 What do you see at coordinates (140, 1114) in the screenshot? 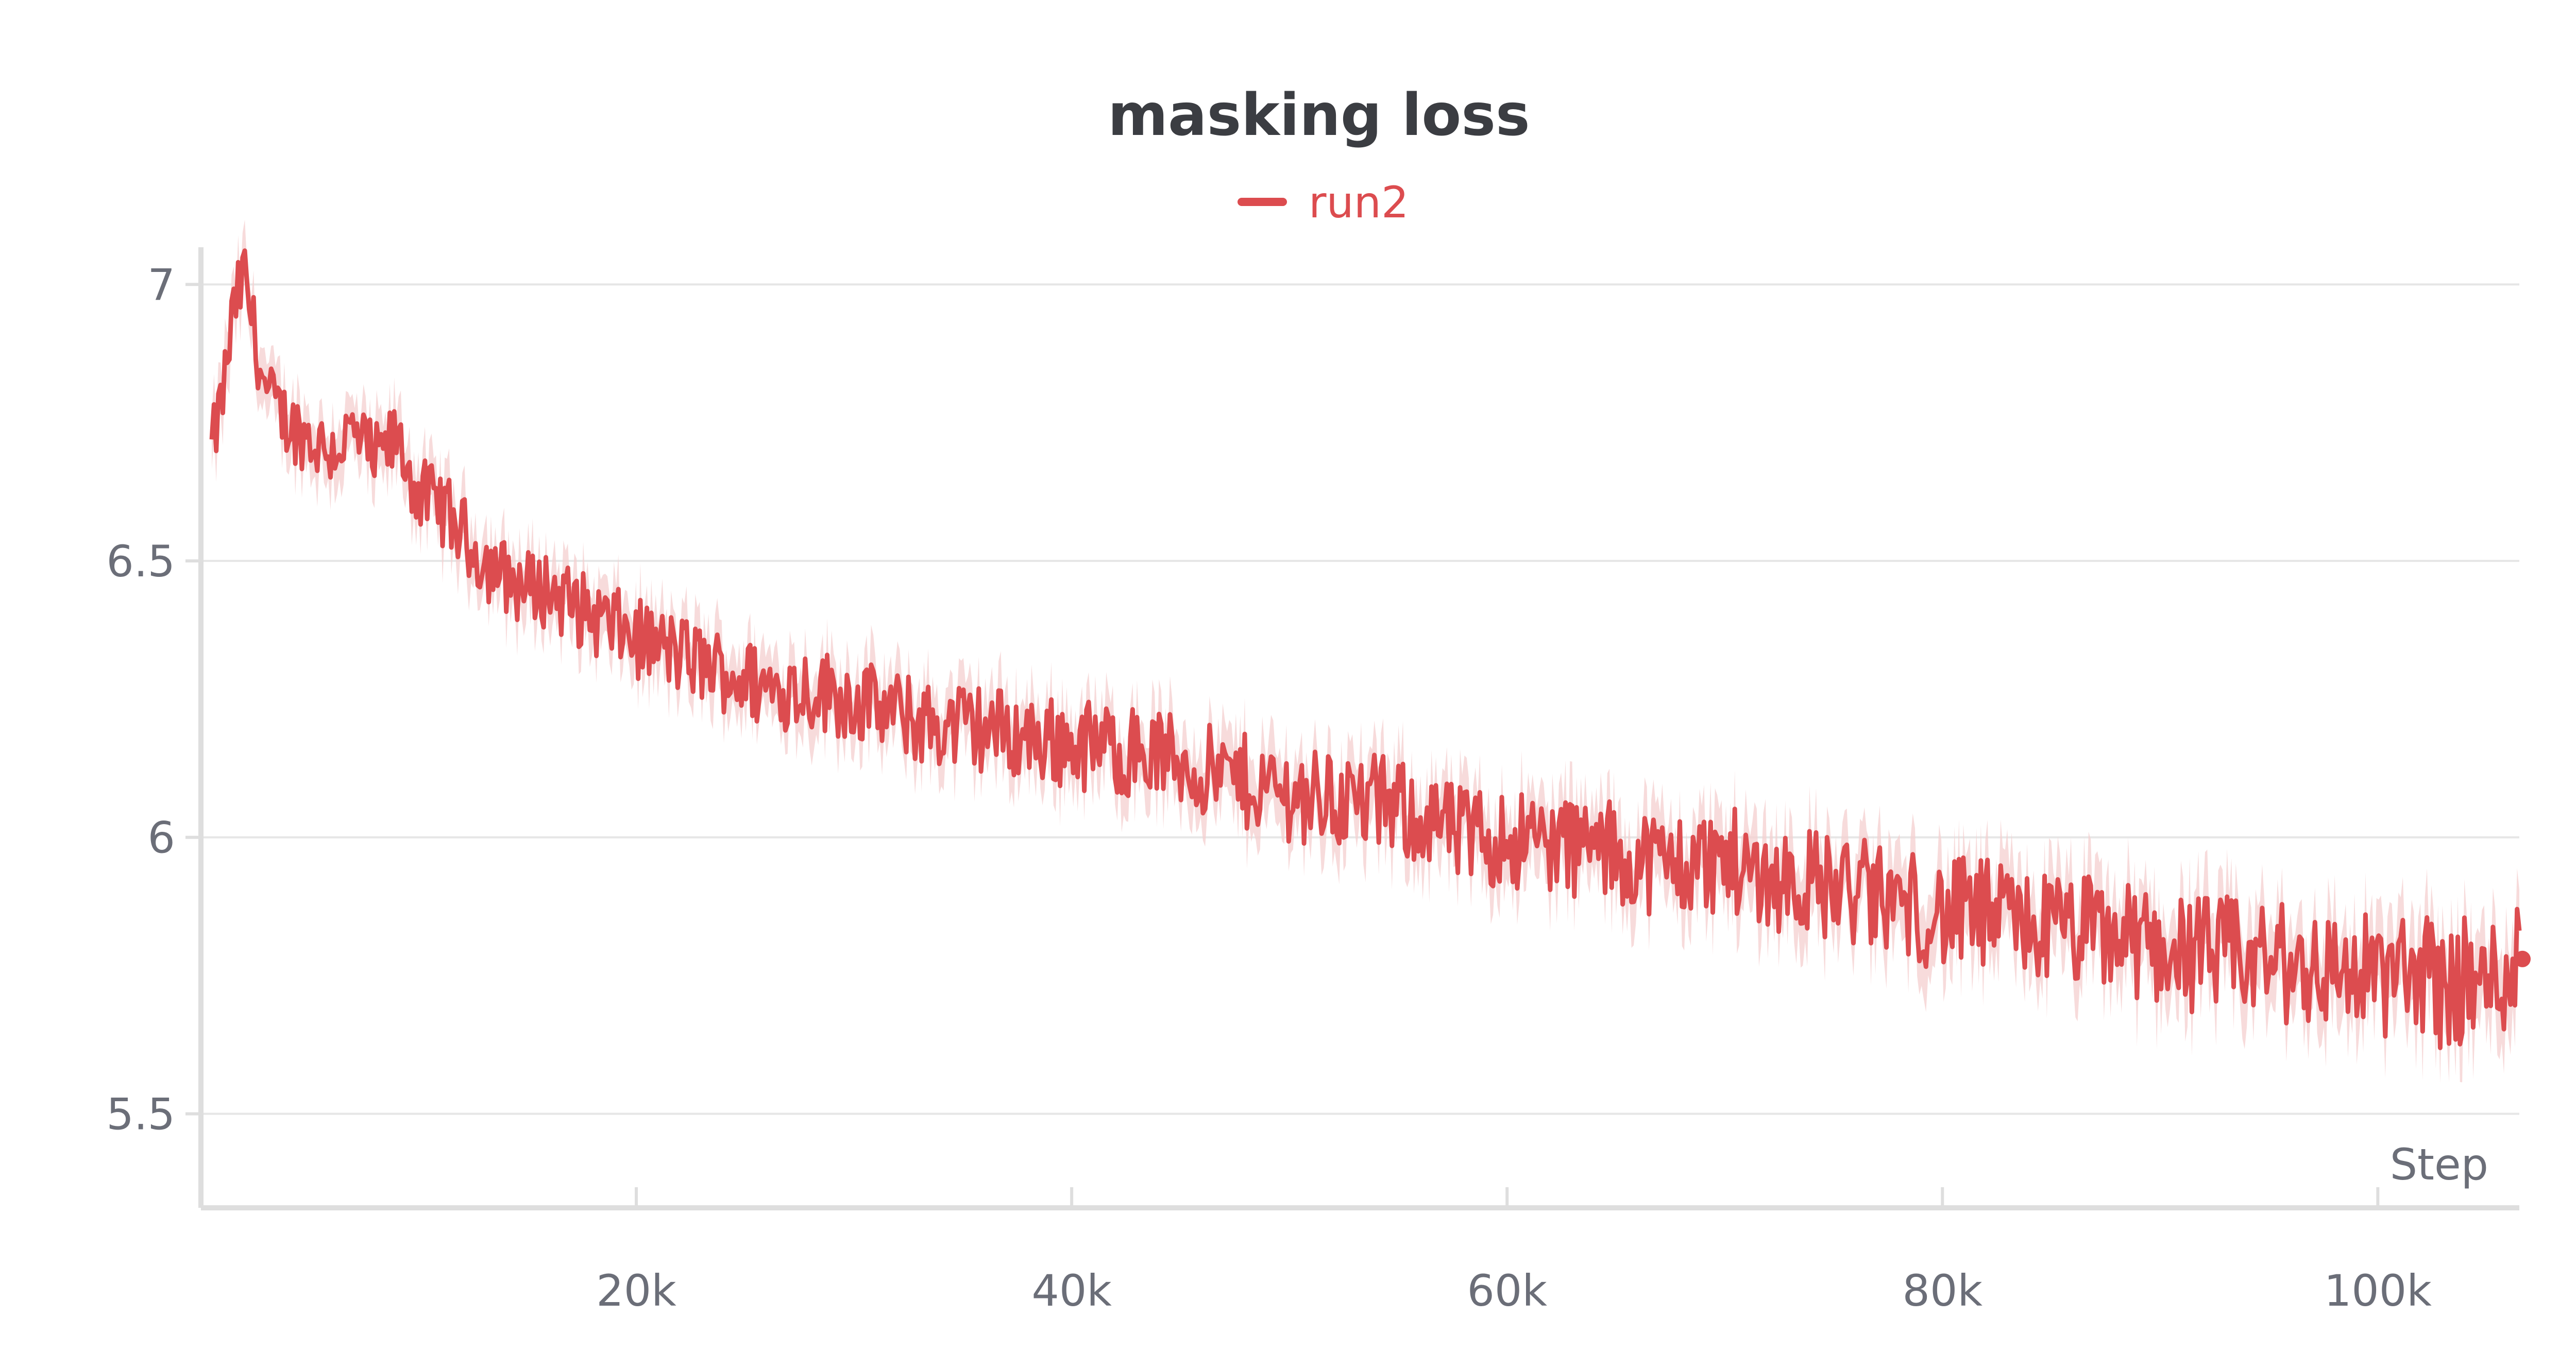
I see `y-tick-label-0: 5.5` at bounding box center [140, 1114].